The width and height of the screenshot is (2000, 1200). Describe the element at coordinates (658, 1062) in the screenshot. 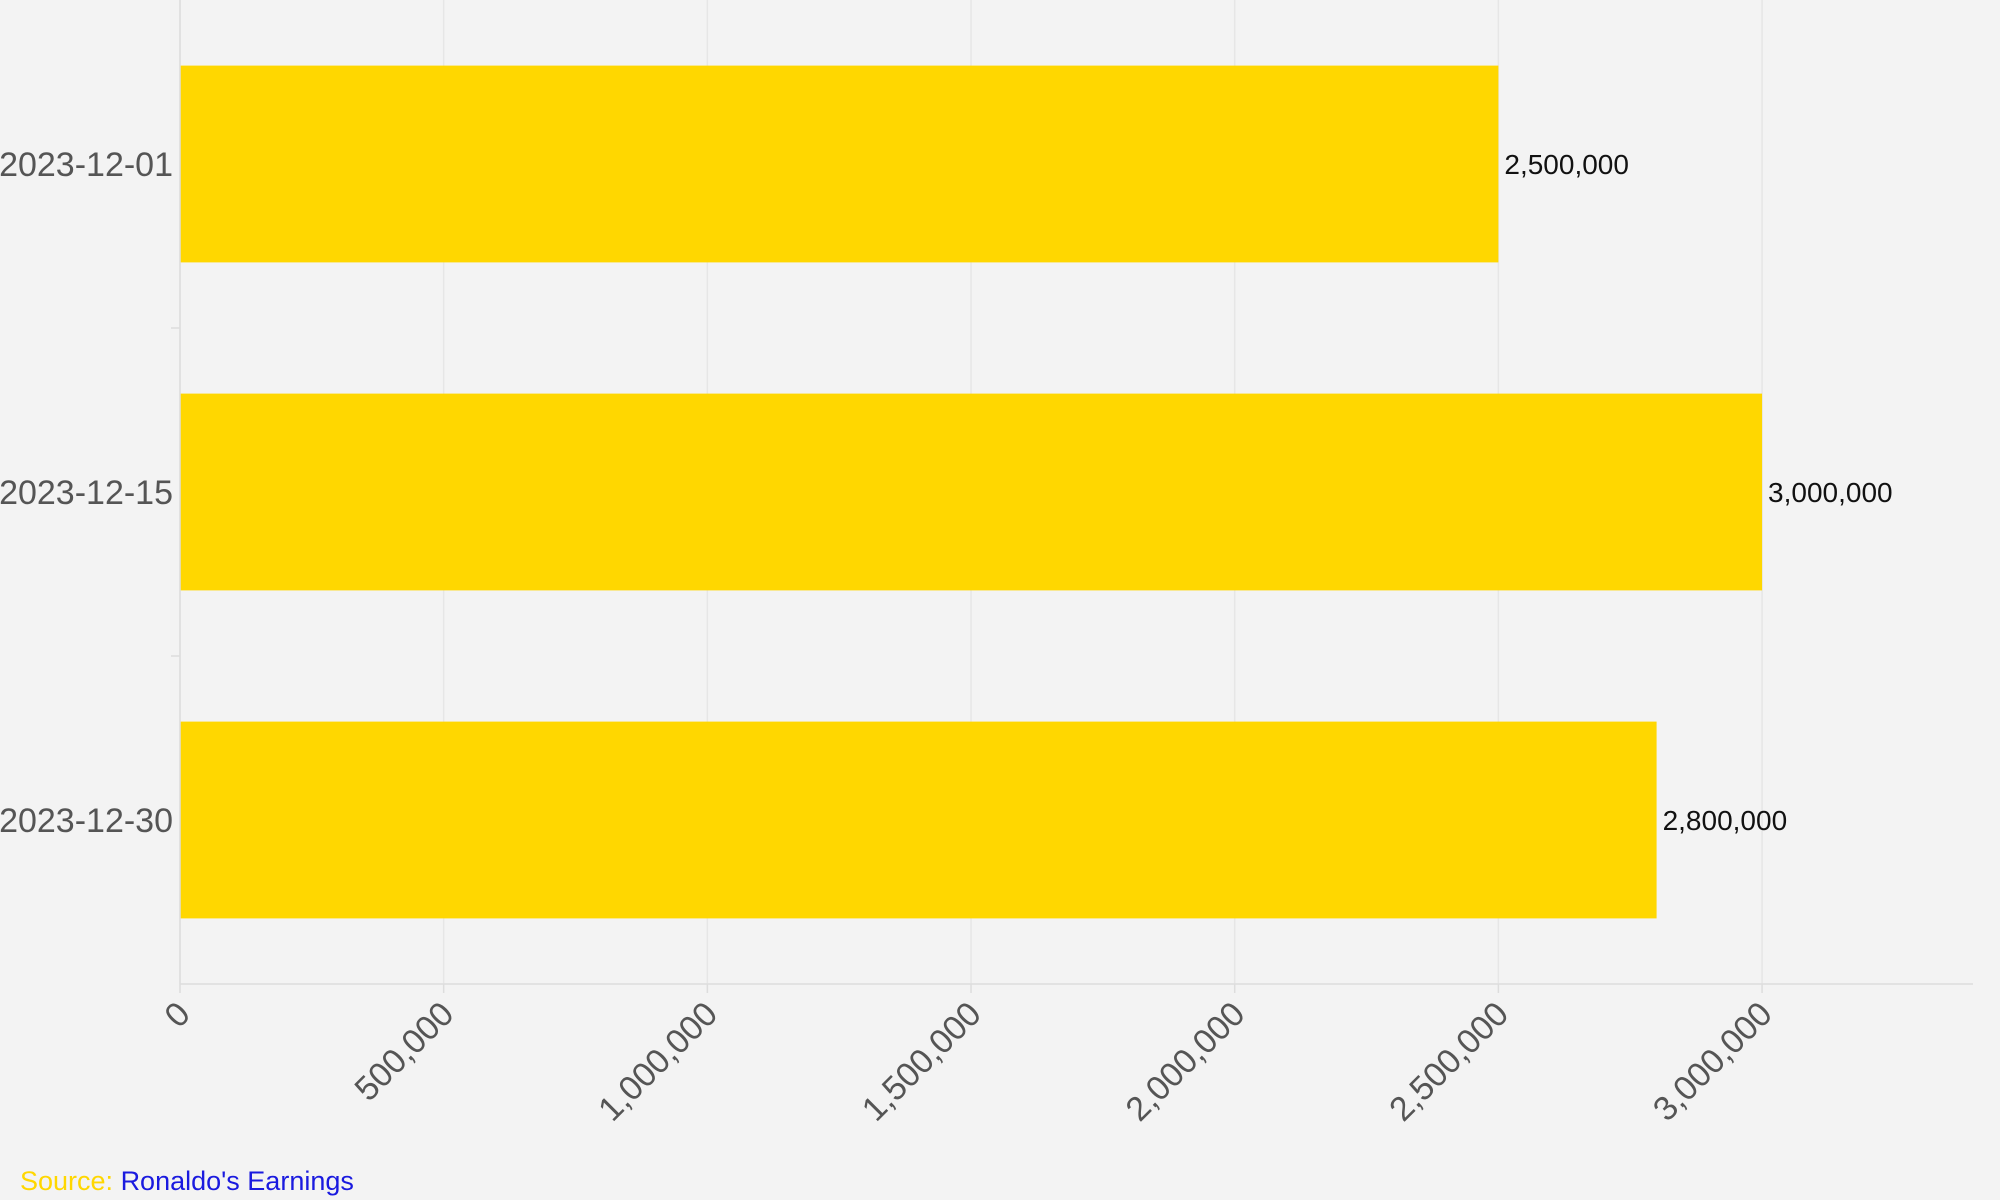

I see `x-tick-label: 1,000,000` at that location.